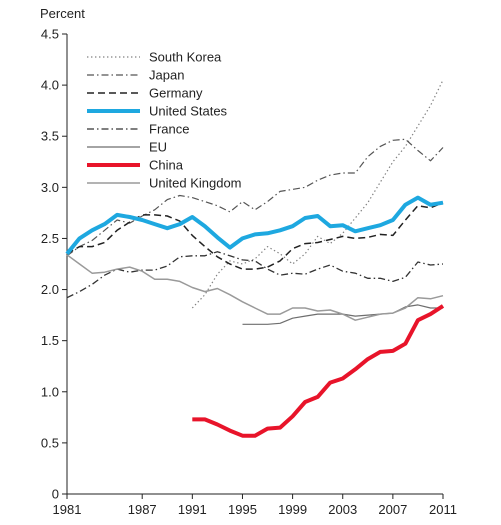 The height and width of the screenshot is (525, 501). What do you see at coordinates (50, 85) in the screenshot?
I see `y-tick-label: 4.0` at bounding box center [50, 85].